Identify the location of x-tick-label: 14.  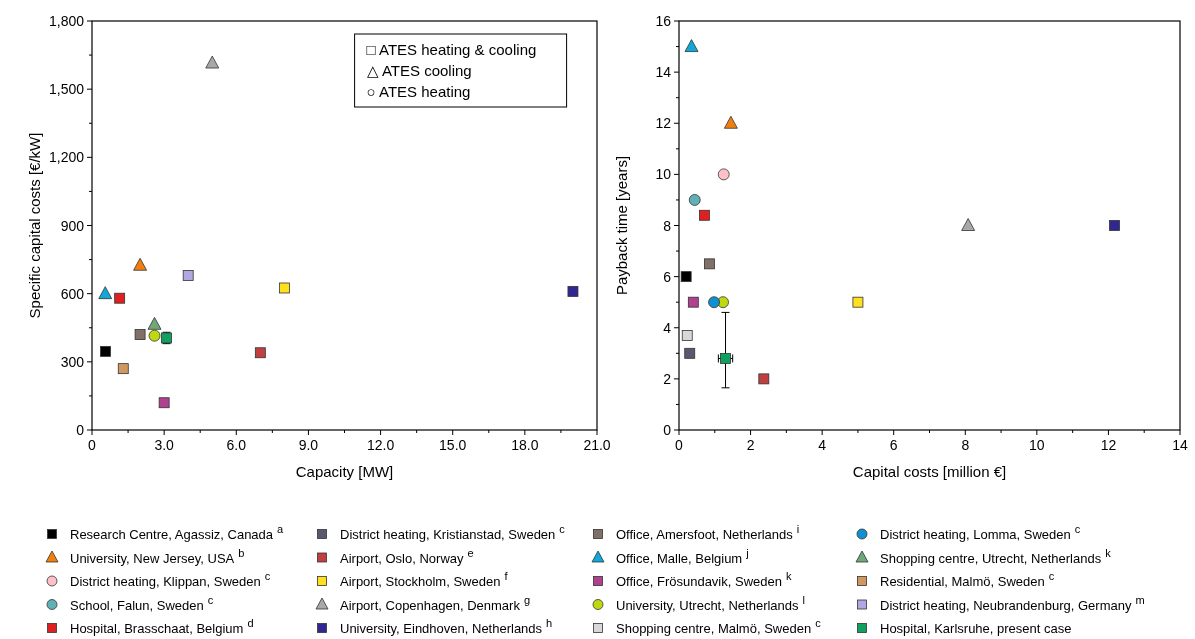
(1180, 445).